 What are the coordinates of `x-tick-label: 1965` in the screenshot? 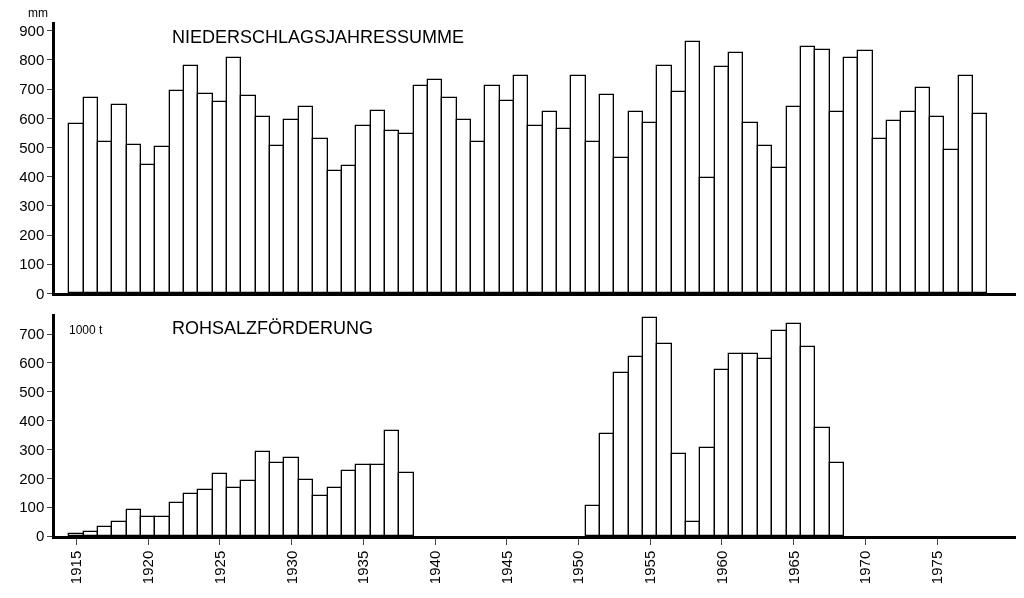 It's located at (793, 567).